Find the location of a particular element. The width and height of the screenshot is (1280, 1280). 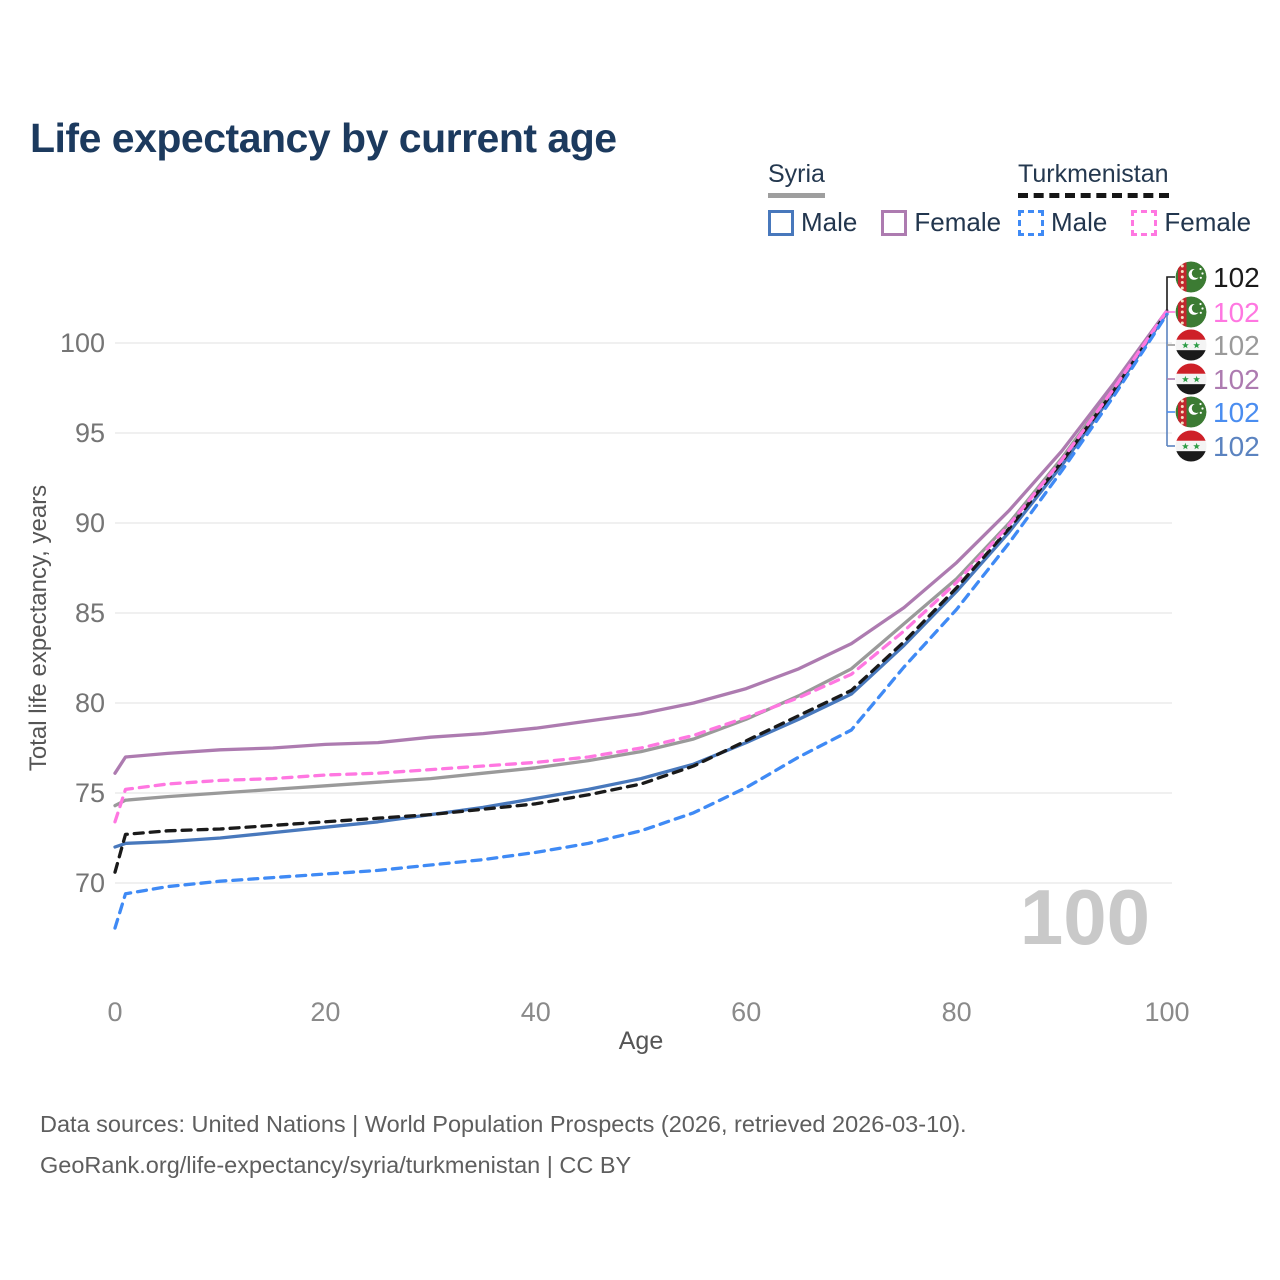

x-tick-label: 0 is located at coordinates (114, 1012).